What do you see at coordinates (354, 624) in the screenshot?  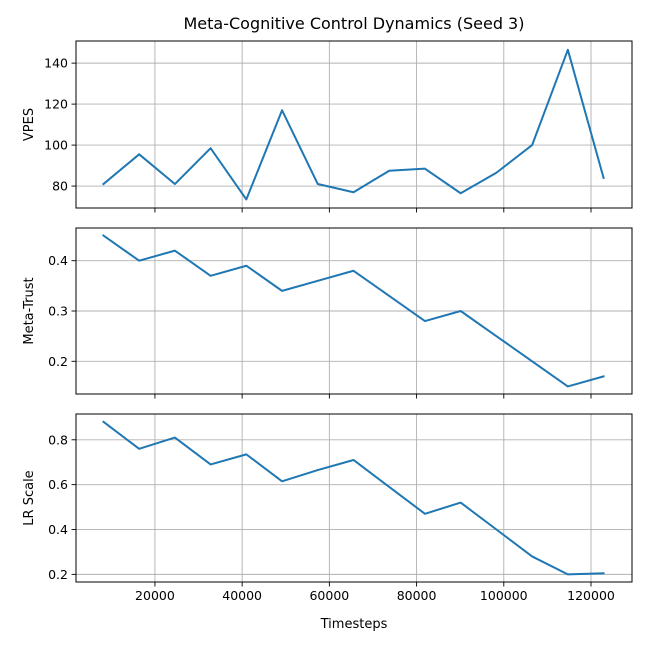 I see `x-axis-label: Timesteps` at bounding box center [354, 624].